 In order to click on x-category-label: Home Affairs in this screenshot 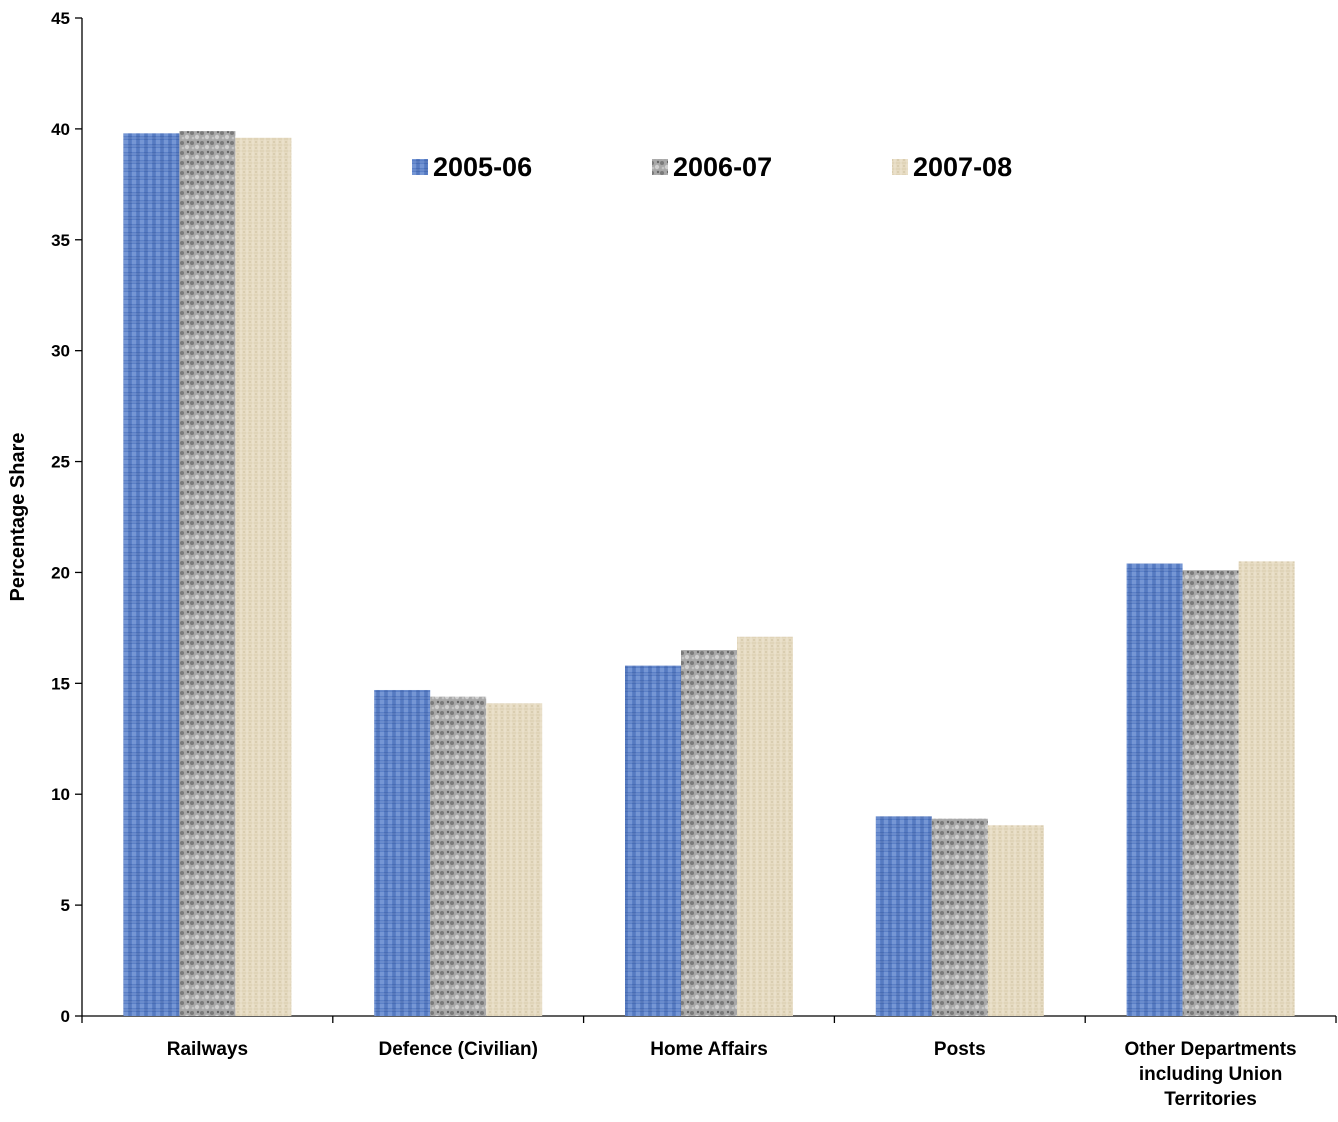, I will do `click(709, 1049)`.